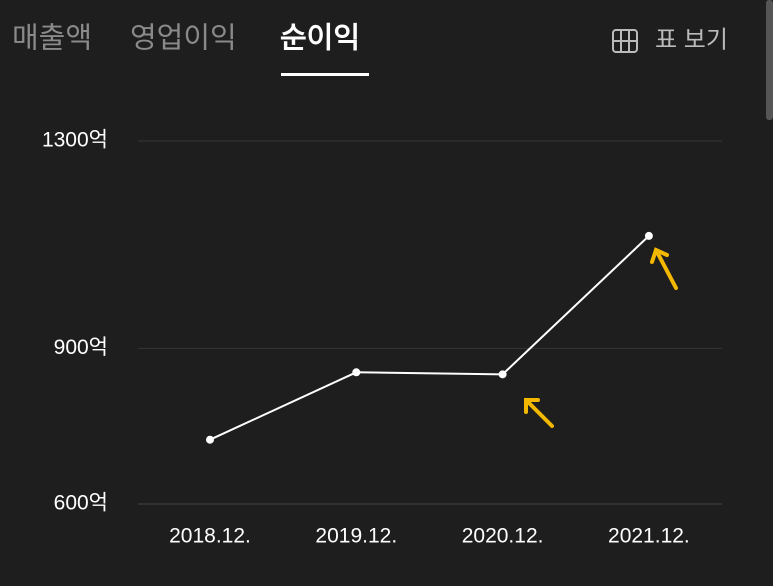 The image size is (773, 586). What do you see at coordinates (320, 38) in the screenshot?
I see `tab-active: 순이익` at bounding box center [320, 38].